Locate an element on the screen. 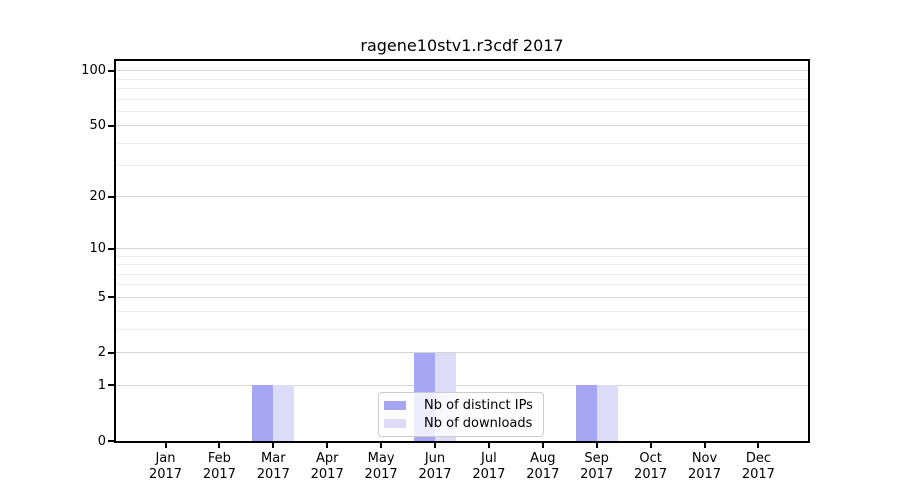 The image size is (900, 500). legend-row-distinct-ips: Nb of distinct IPs is located at coordinates (460, 405).